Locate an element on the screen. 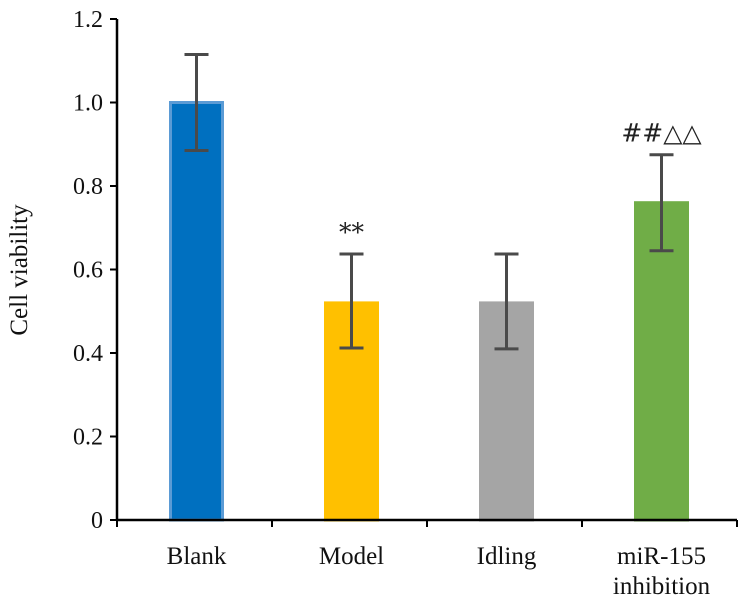 The height and width of the screenshot is (605, 747). y-tick-label-1: 0.2 is located at coordinates (88, 438).